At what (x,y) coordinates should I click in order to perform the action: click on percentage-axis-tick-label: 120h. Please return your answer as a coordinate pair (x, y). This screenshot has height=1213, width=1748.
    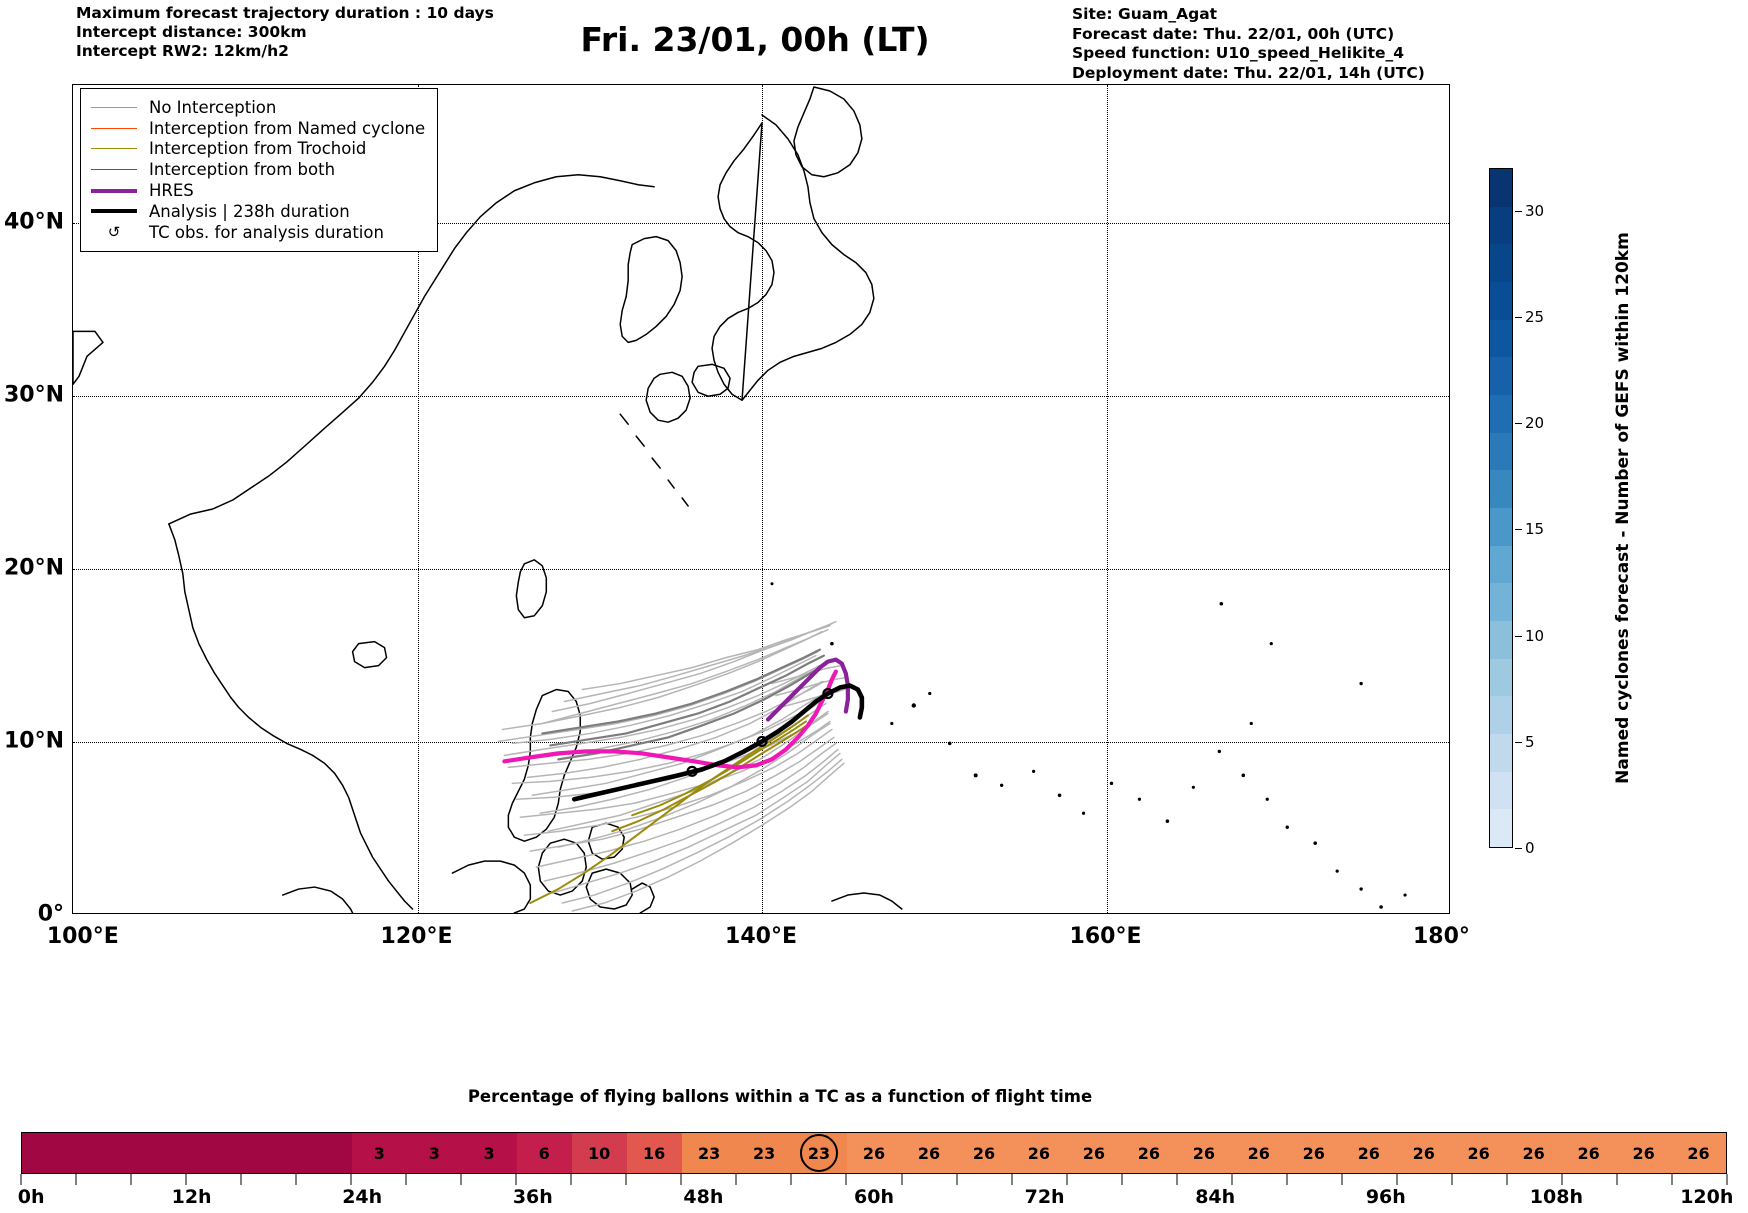
    Looking at the image, I should click on (1707, 1197).